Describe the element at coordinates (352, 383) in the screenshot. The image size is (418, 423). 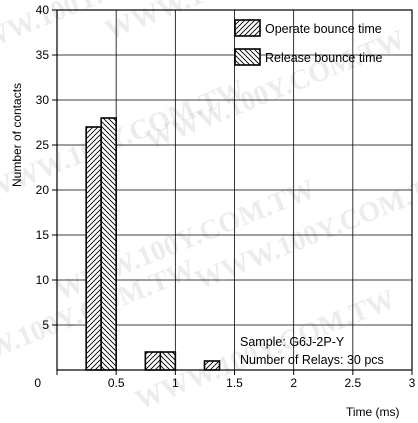
I see `x-tick-label: 2.5` at that location.